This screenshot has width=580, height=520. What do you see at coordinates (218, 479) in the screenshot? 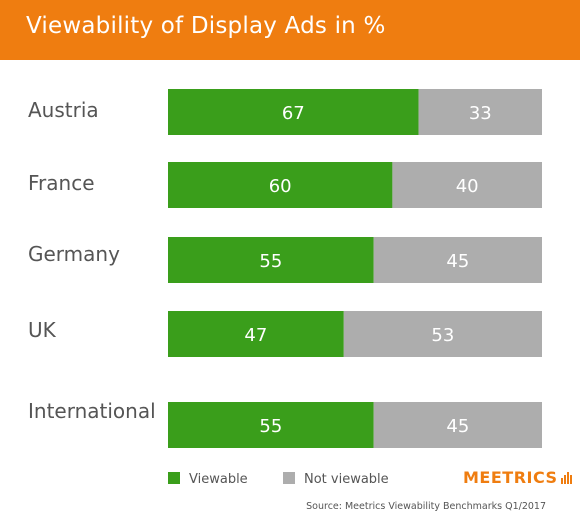
I see `legend-label-viewable: Viewable` at bounding box center [218, 479].